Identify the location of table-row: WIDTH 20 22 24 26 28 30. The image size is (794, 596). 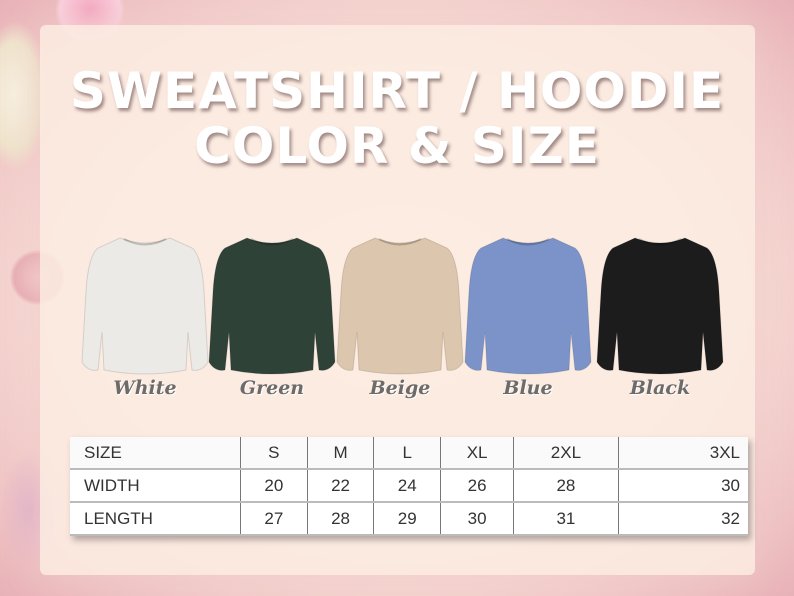
(409, 486).